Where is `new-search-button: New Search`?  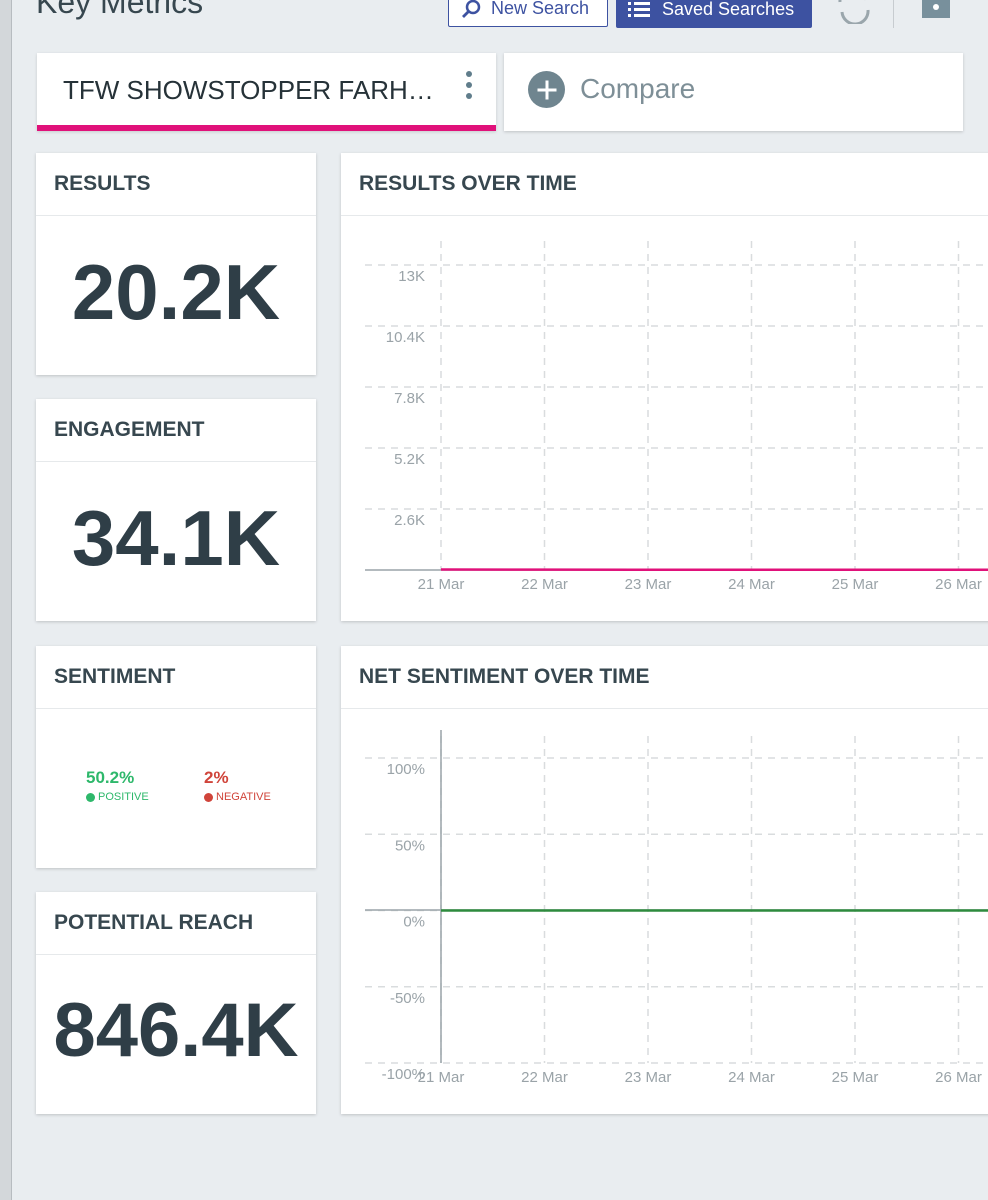 new-search-button: New Search is located at coordinates (528, 13).